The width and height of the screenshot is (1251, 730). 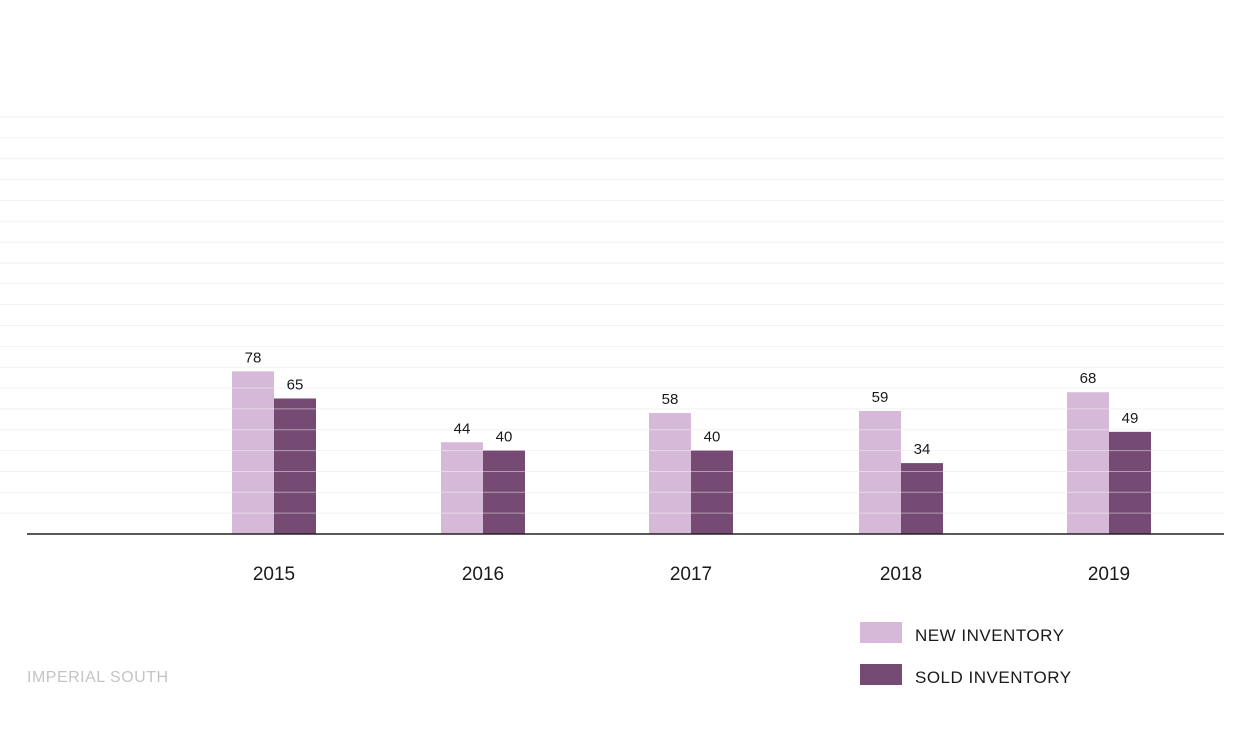 I want to click on legend: NEW INVENTORY SOLD INVENTORY, so click(x=966, y=663).